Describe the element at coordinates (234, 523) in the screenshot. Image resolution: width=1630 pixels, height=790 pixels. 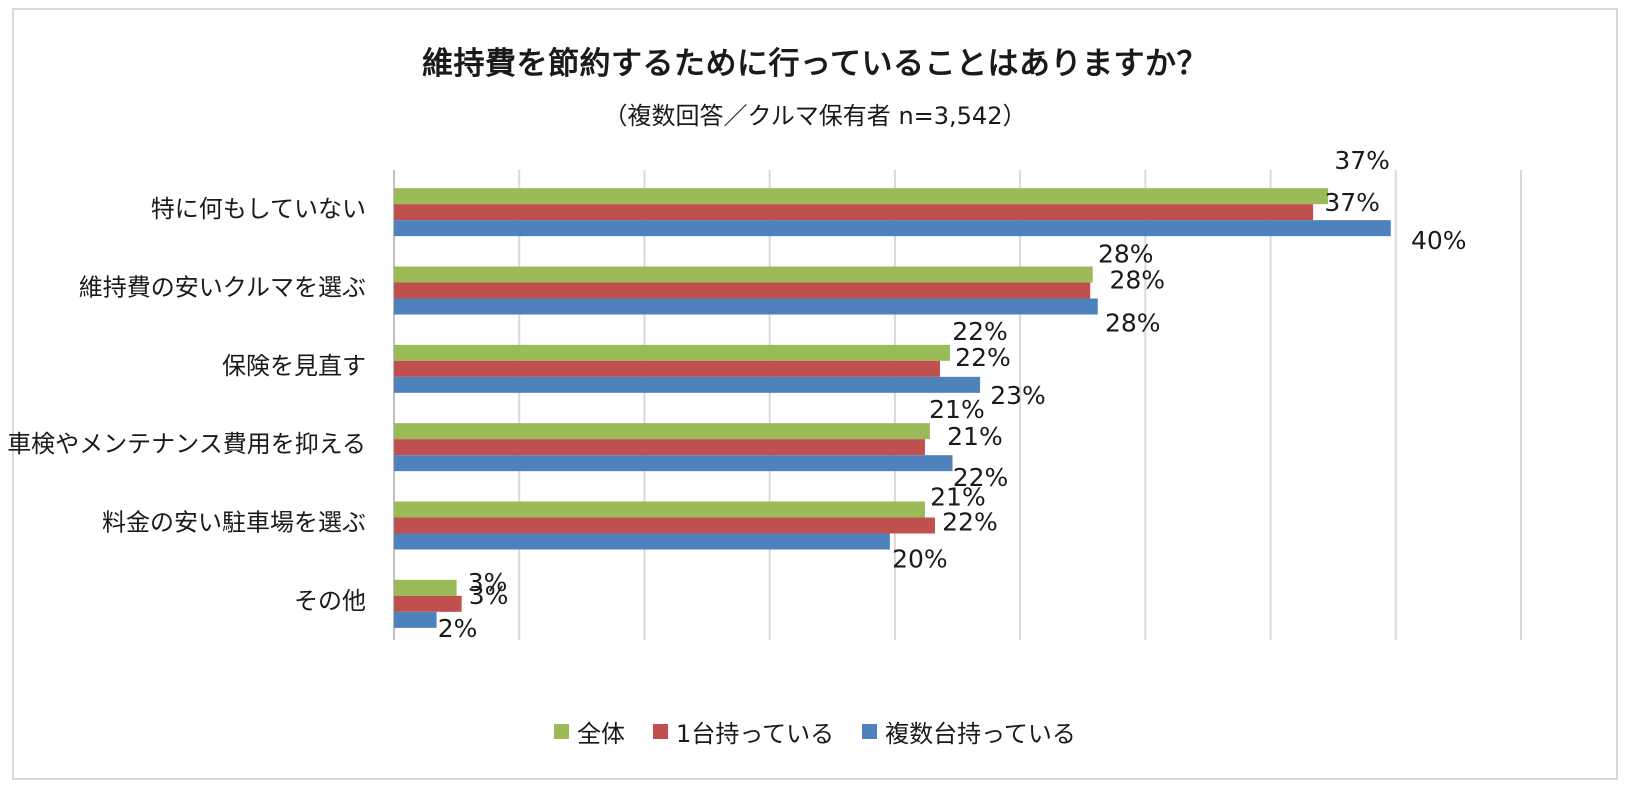
I see `category-label: 料金の安い駐車場を選ぶ` at that location.